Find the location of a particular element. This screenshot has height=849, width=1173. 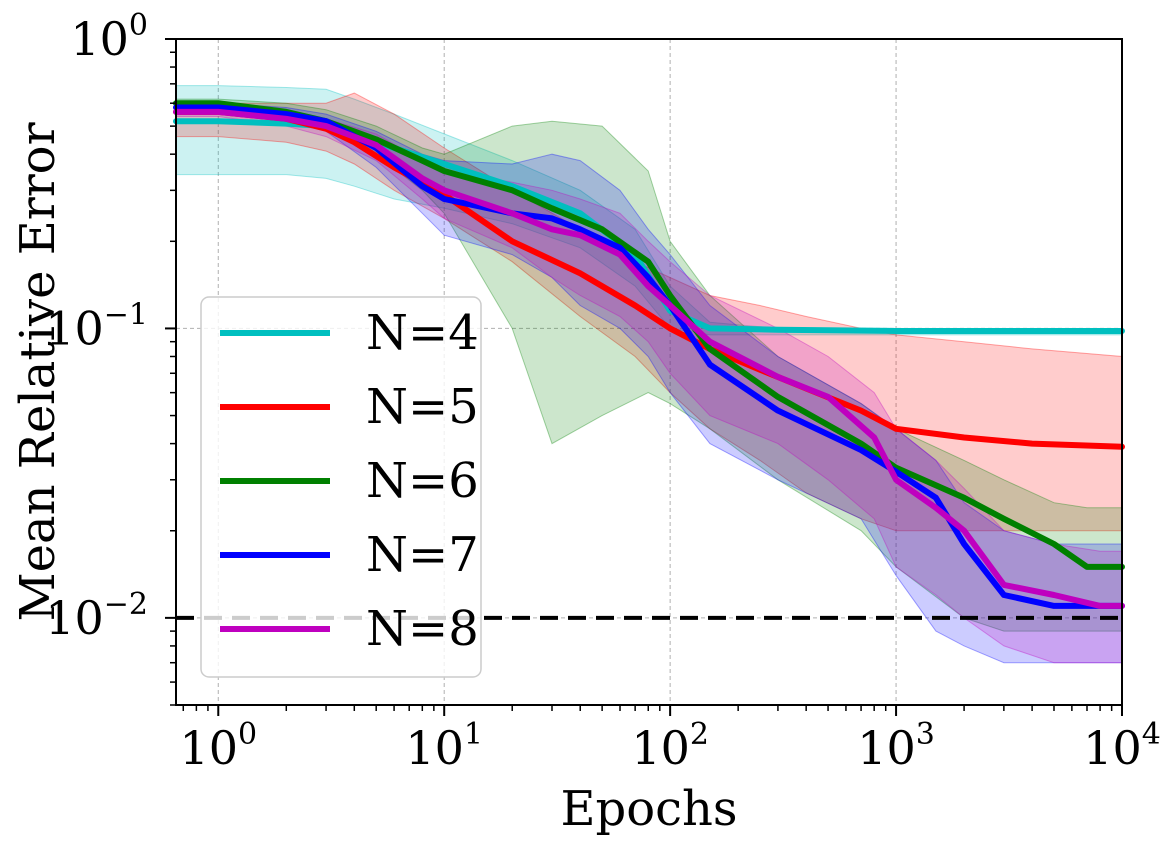

x-tick-exp-1: 1 is located at coordinates (473, 734).